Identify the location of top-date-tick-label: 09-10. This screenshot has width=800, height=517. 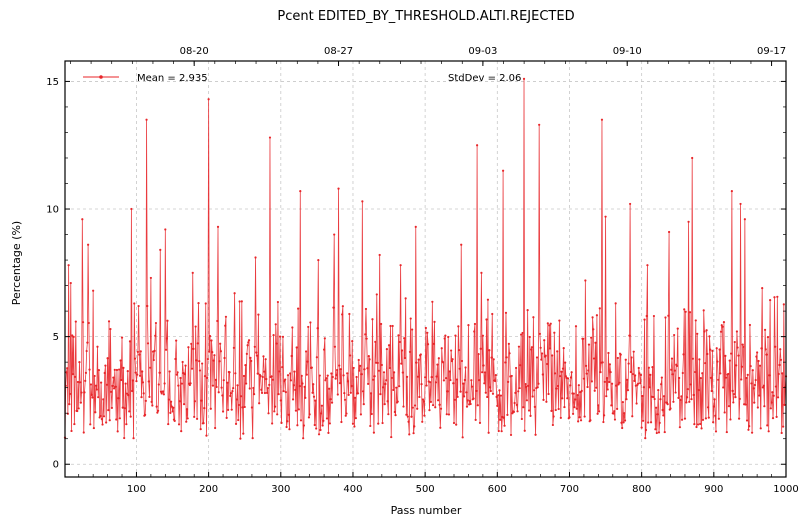
(627, 51).